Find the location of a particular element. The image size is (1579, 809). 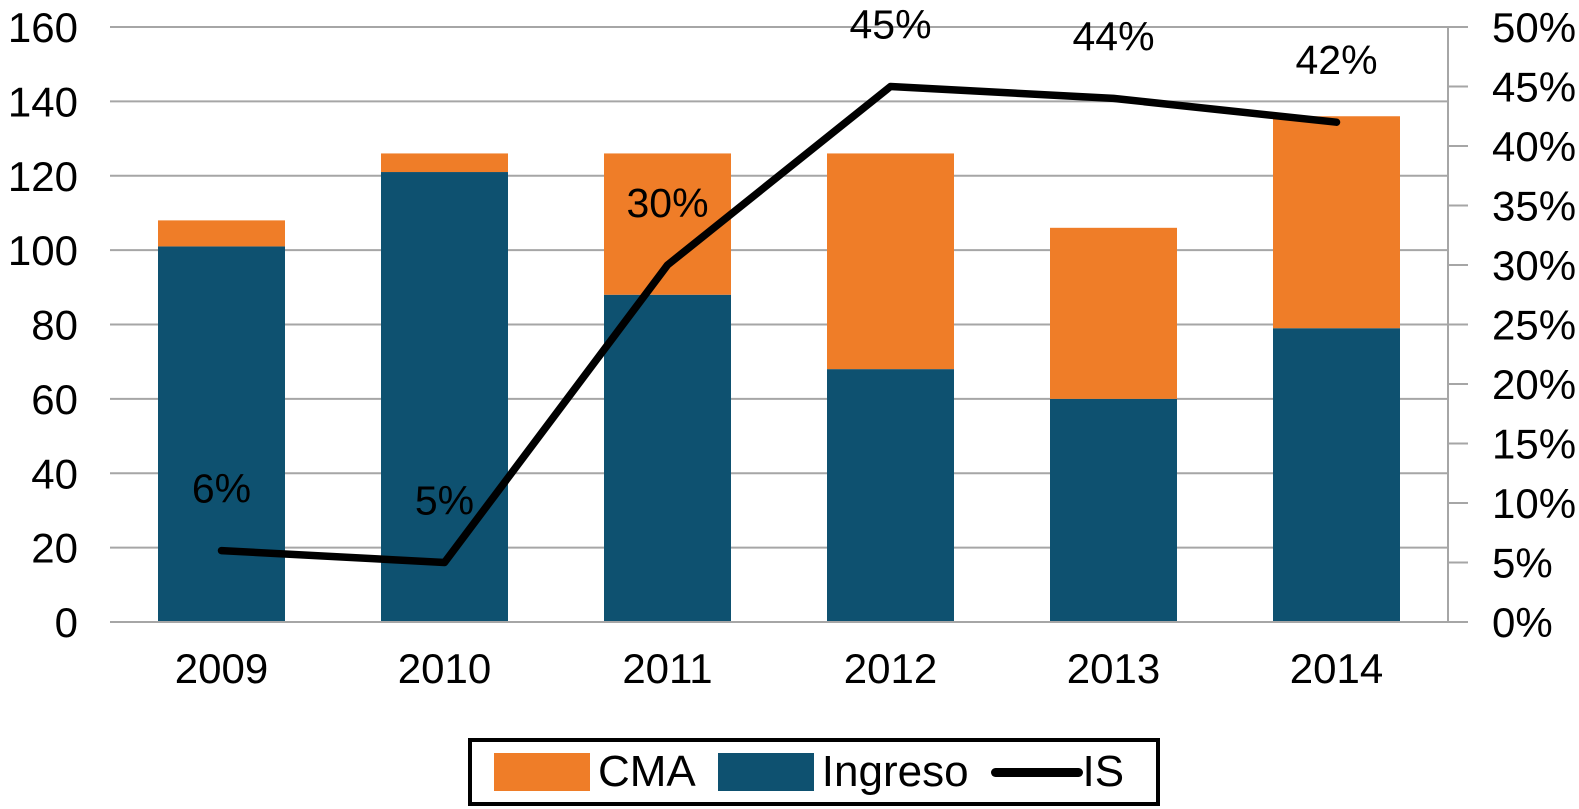

bar-cma-2012 is located at coordinates (890, 261).